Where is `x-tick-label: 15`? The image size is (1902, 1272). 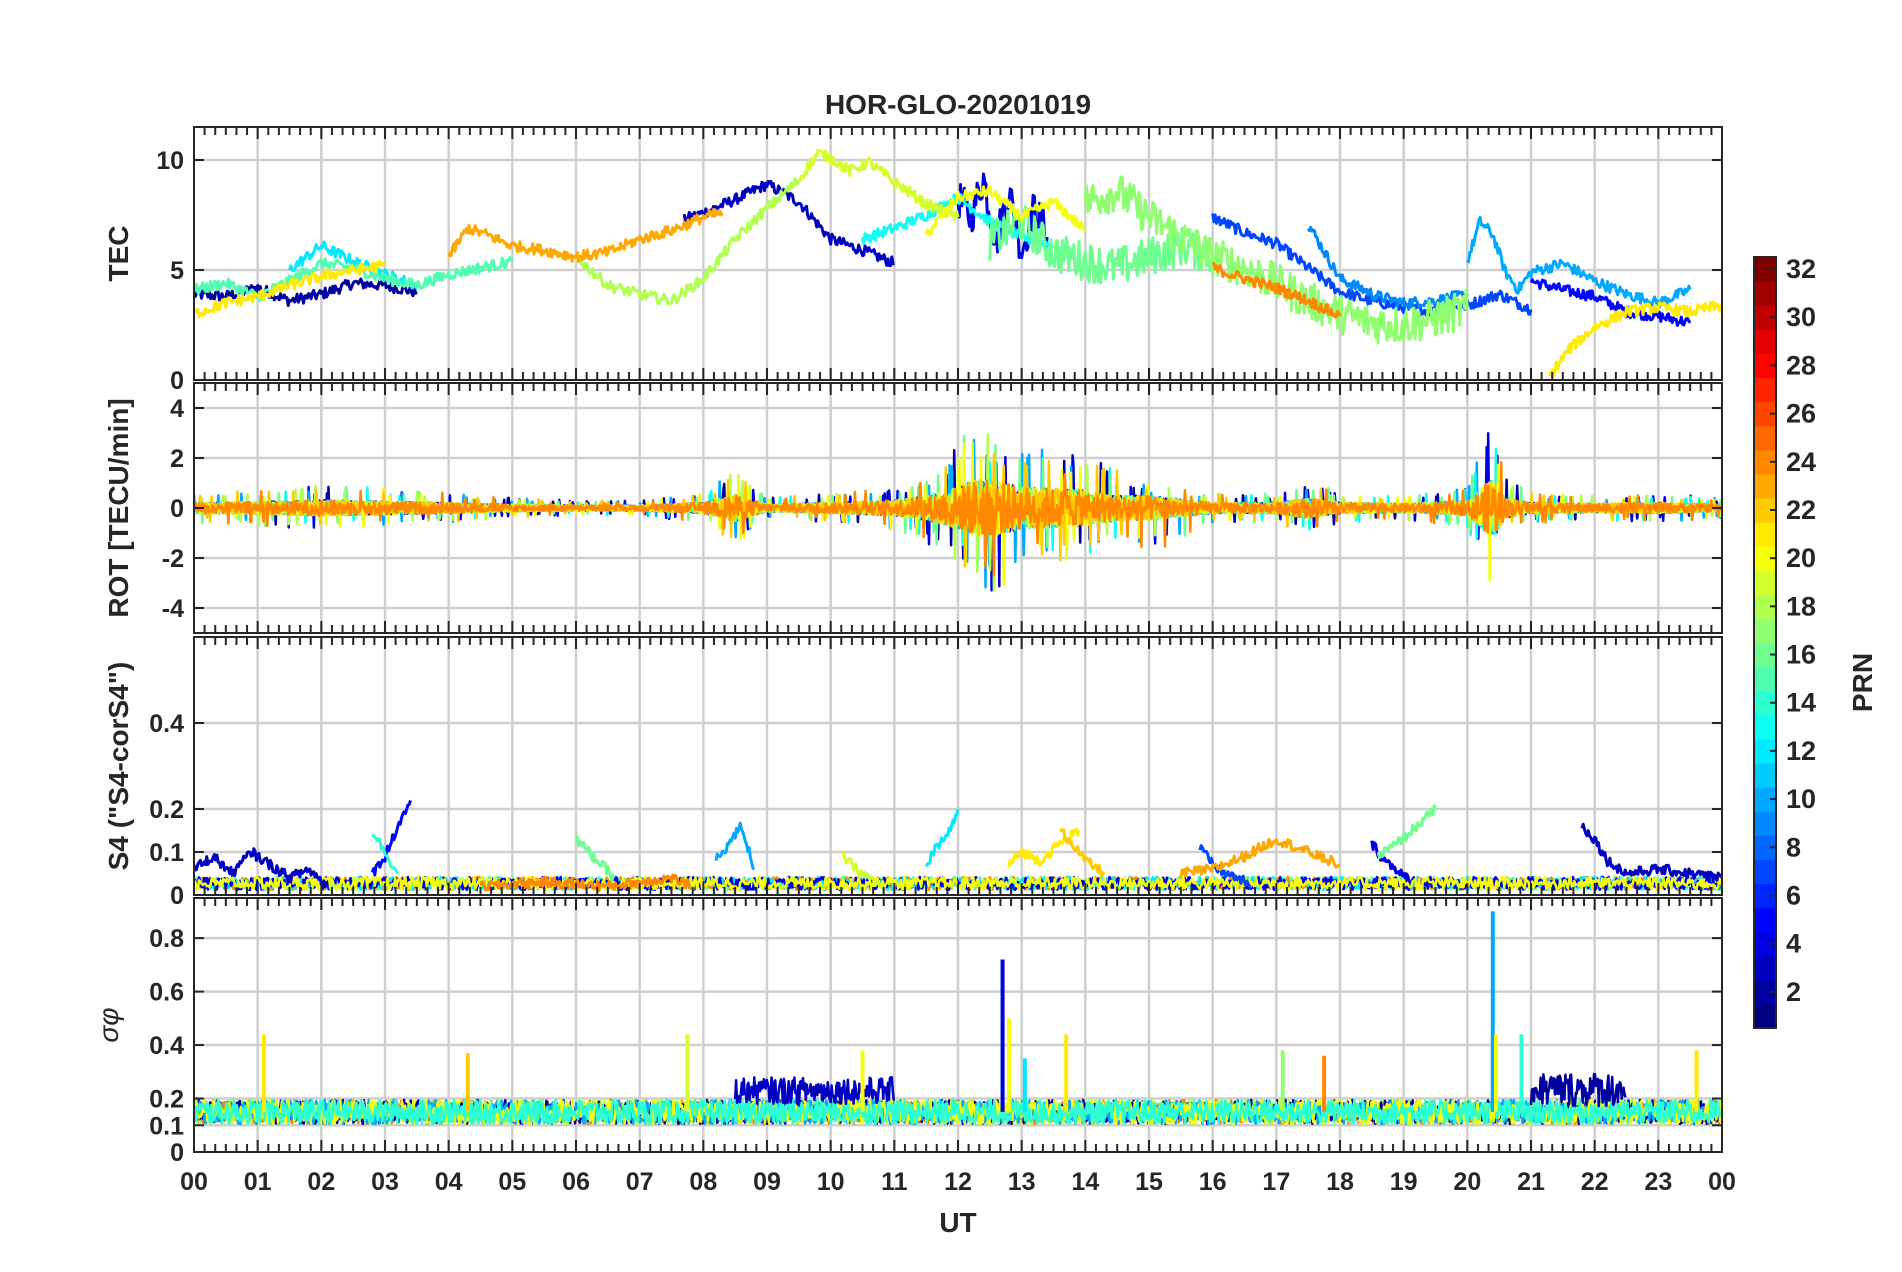
x-tick-label: 15 is located at coordinates (1149, 1182).